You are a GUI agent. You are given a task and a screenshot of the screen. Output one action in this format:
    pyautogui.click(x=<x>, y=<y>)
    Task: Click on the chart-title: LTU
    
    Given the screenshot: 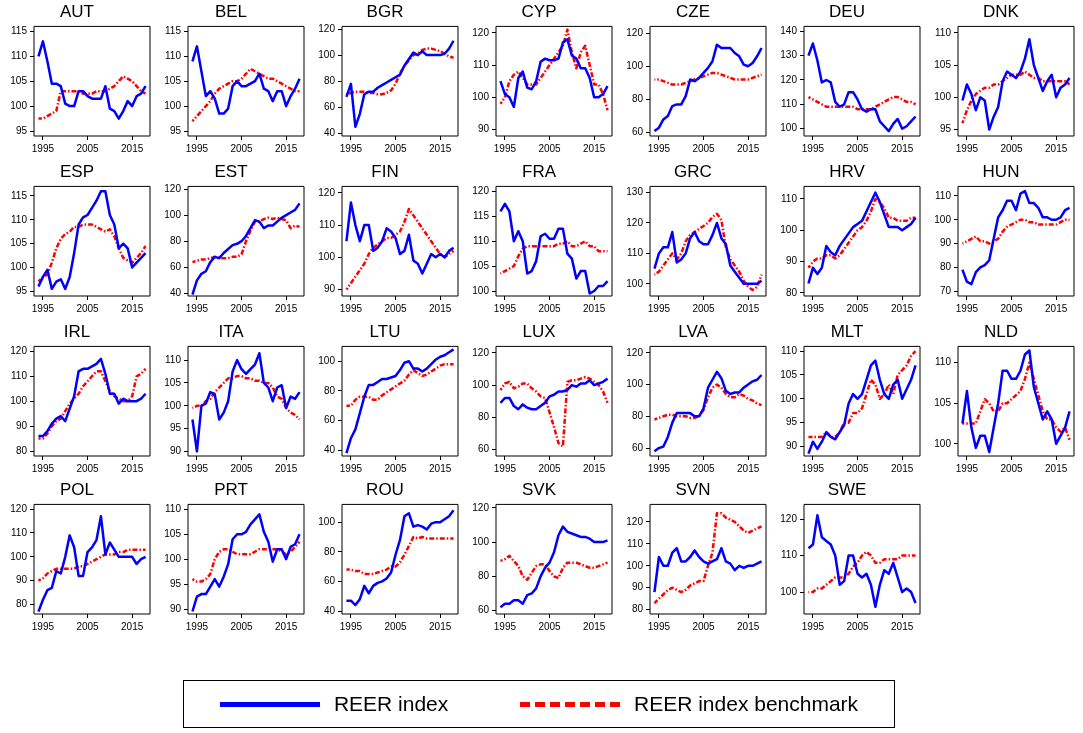 What is the action you would take?
    pyautogui.click(x=385, y=331)
    